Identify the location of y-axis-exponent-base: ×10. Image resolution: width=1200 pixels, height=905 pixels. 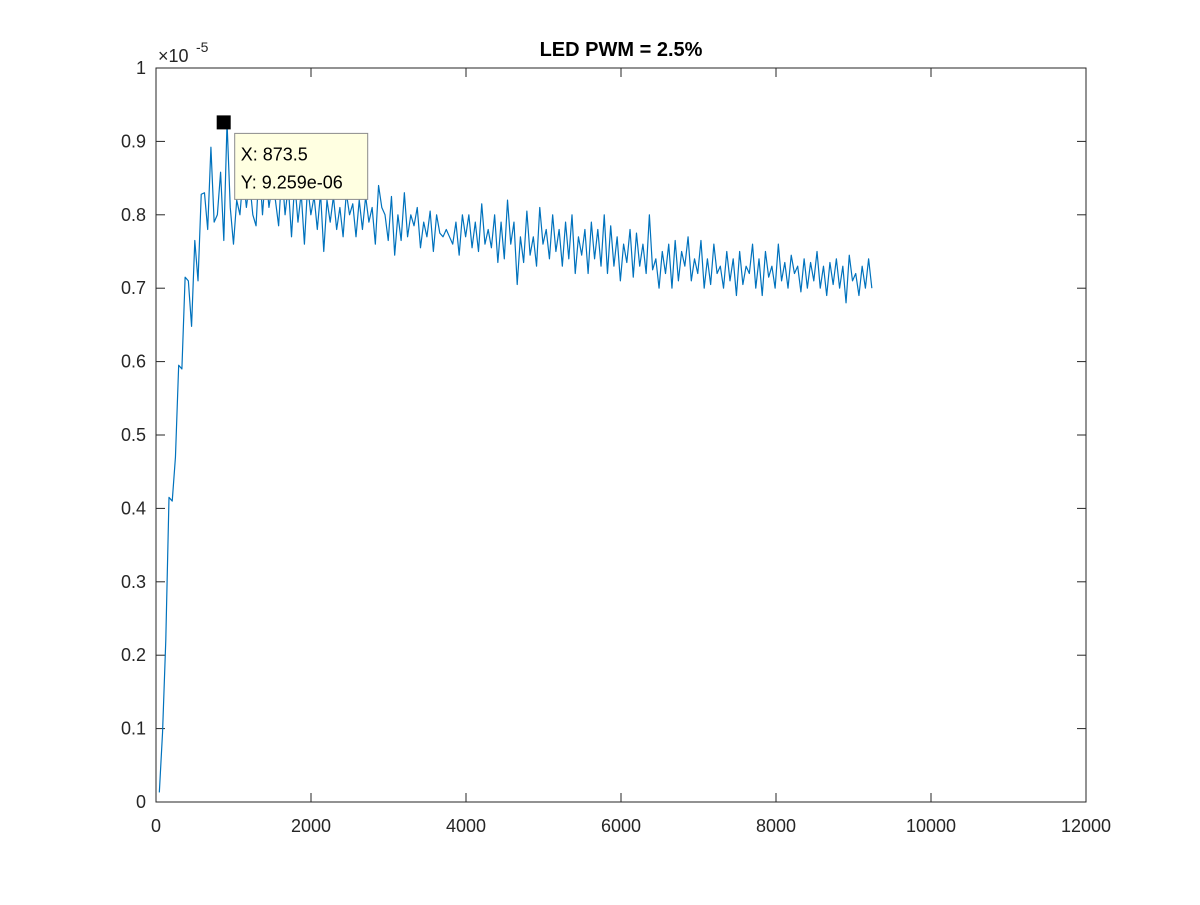
(173, 56).